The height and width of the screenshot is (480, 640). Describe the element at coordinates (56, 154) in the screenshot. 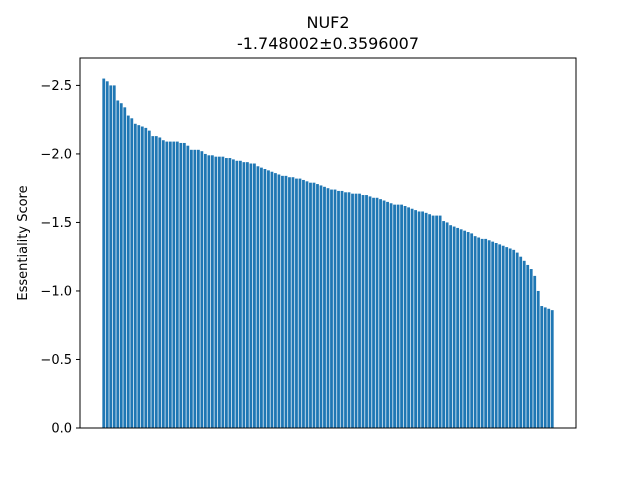

I see `y-tick-label: −2.0` at that location.